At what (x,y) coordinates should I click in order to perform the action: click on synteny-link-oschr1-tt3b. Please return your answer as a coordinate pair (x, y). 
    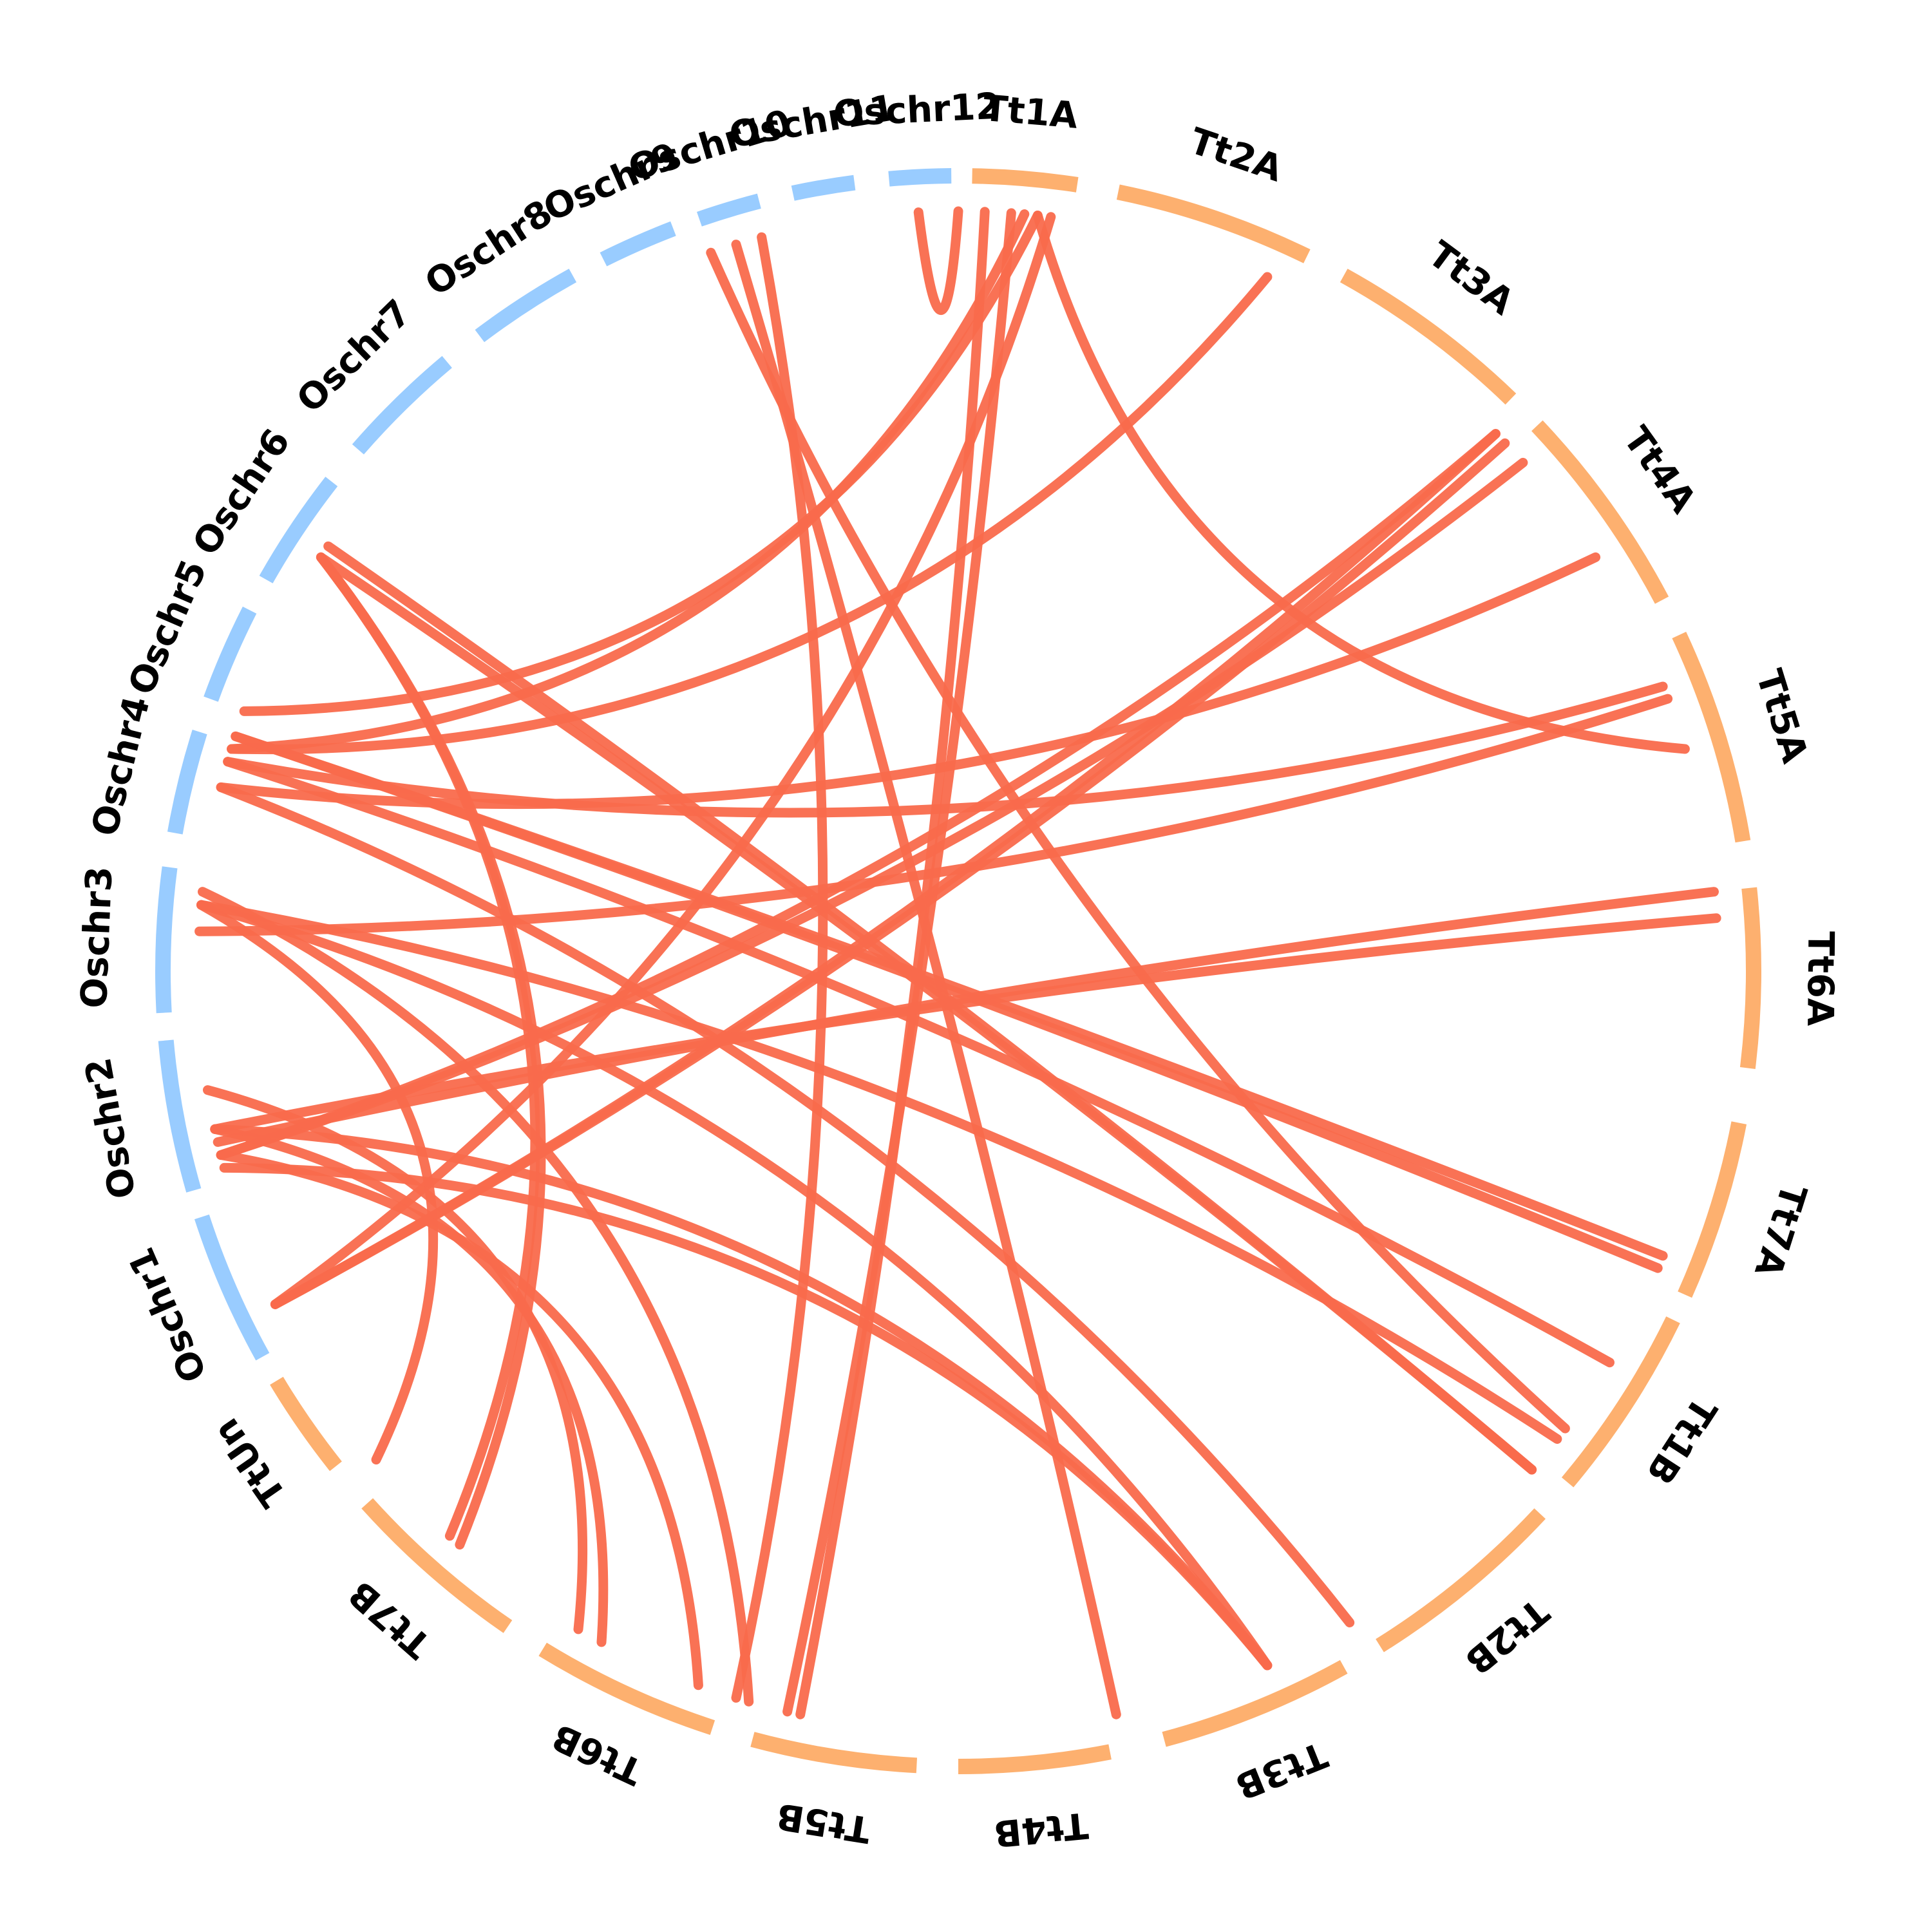
    Looking at the image, I should click on (746, 1416).